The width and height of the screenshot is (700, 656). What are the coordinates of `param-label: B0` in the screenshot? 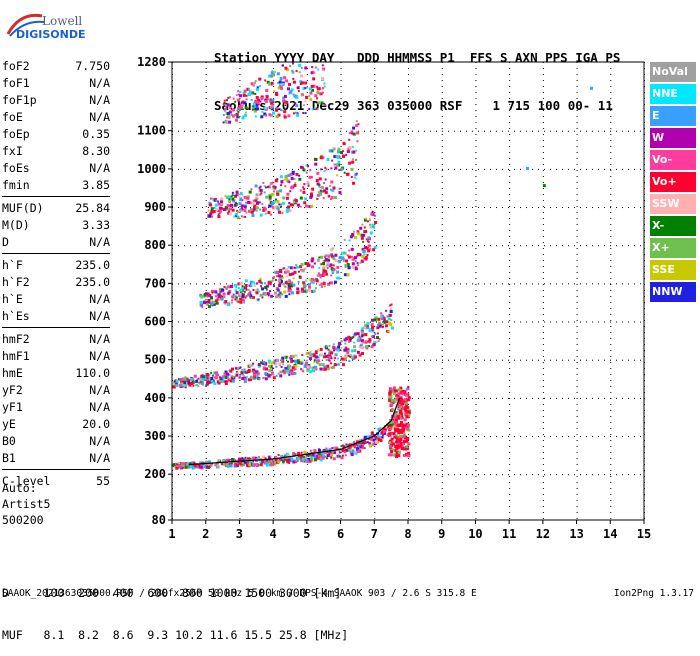 It's located at (9, 441).